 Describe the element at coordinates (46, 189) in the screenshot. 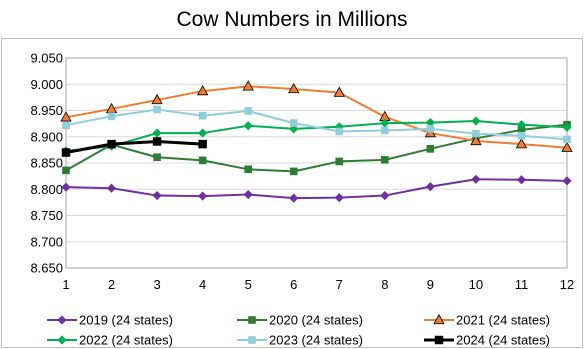

I see `y-tick-label: 8.800` at that location.